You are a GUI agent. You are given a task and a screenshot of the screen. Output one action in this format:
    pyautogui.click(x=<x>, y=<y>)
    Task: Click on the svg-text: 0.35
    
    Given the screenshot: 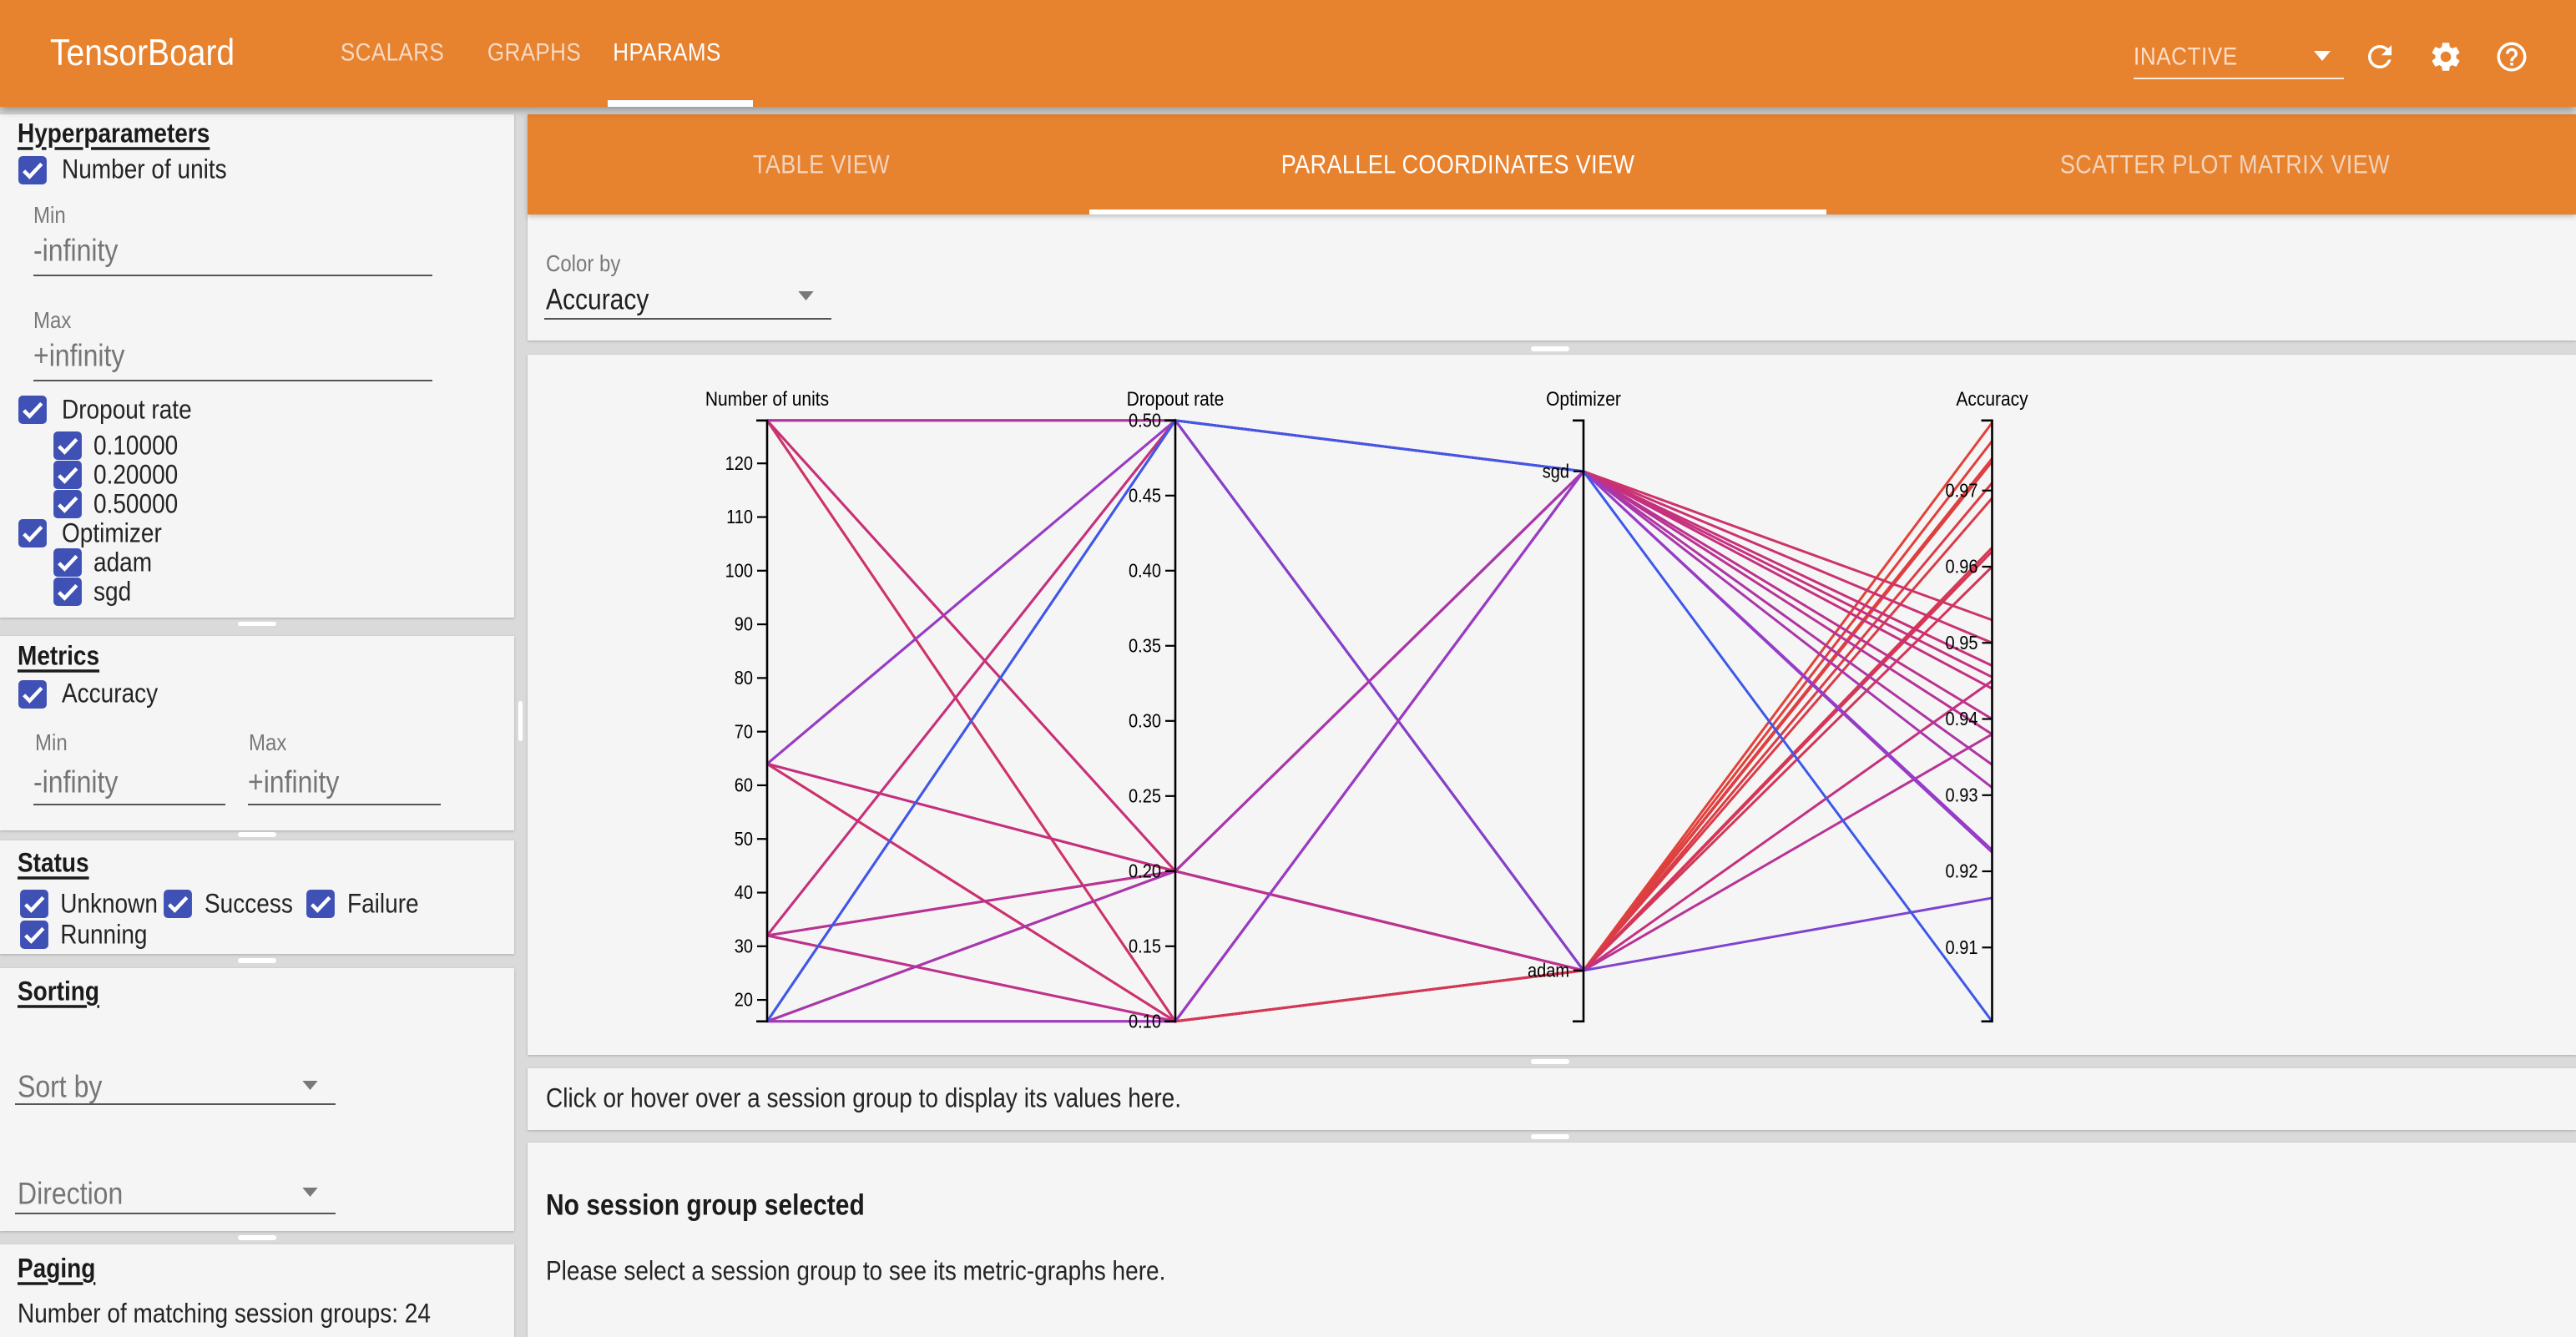 What is the action you would take?
    pyautogui.click(x=1145, y=646)
    